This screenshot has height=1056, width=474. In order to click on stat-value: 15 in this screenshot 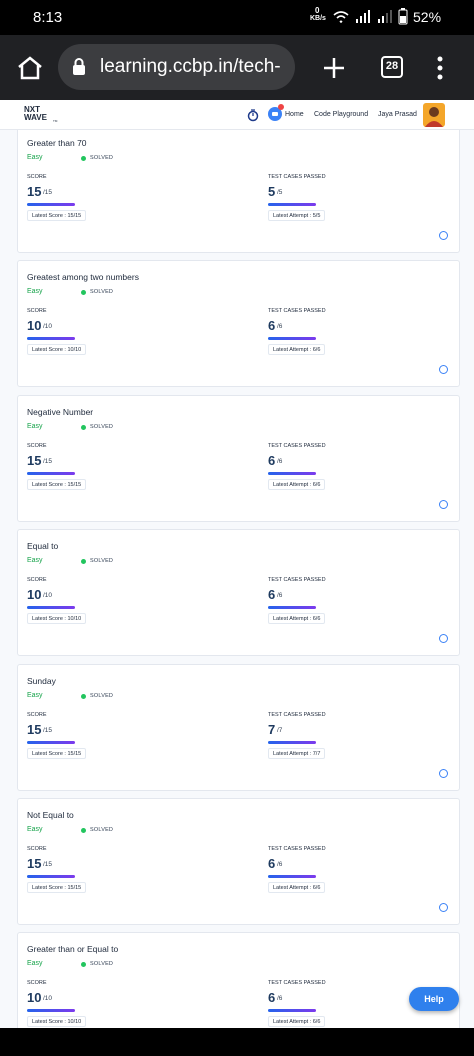, I will do `click(34, 863)`.